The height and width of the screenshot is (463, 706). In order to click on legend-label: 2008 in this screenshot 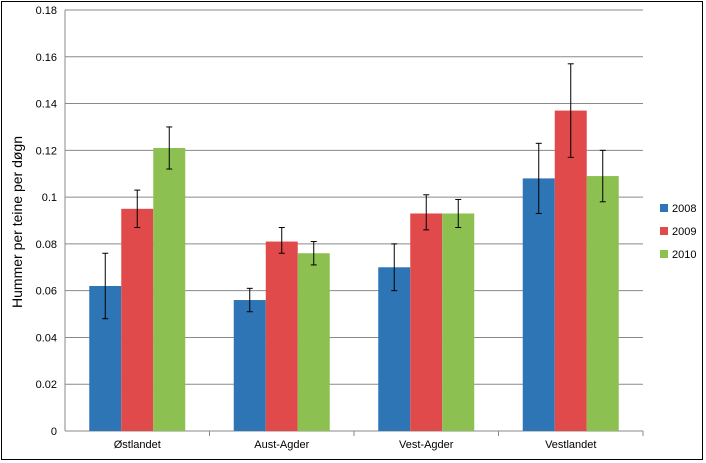, I will do `click(684, 209)`.